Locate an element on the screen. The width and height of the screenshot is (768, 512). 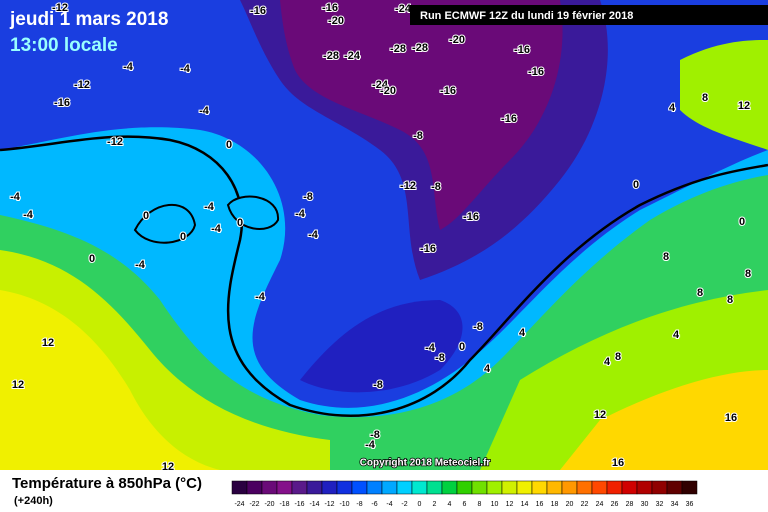
colorbar-label: 18 is located at coordinates (555, 504).